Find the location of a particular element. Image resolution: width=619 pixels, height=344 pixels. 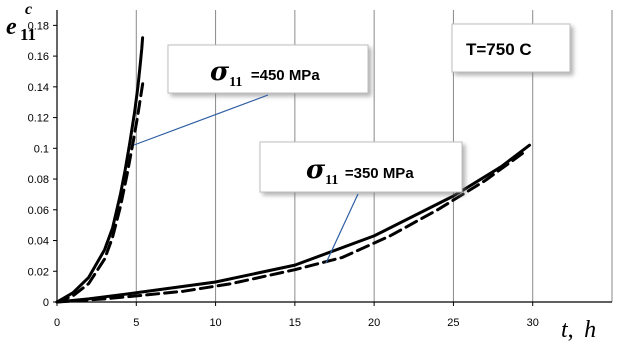

annotation-350-value: =350 MPa is located at coordinates (379, 173).